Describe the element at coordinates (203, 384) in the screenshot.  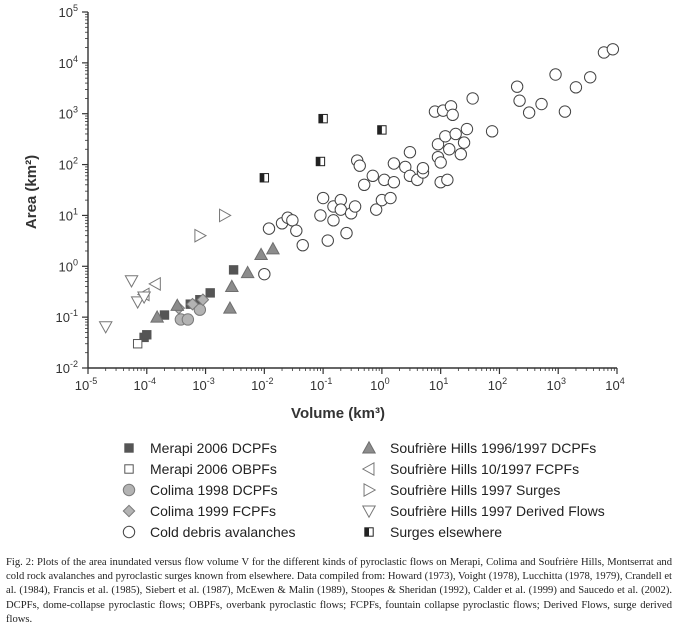
I see `x-tick-label: 10⁻³` at that location.